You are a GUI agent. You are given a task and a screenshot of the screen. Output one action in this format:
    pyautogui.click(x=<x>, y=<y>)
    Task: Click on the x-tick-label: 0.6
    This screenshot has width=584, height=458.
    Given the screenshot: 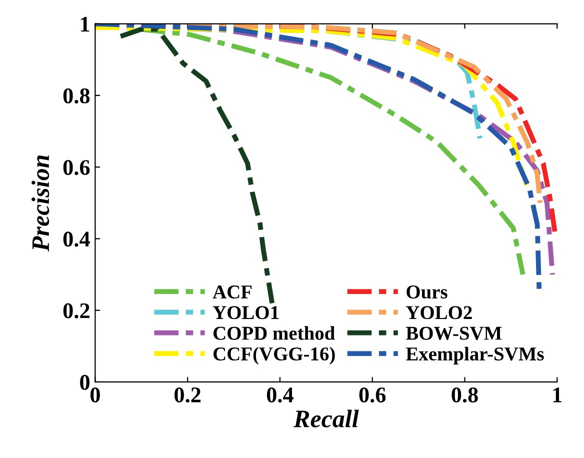 What is the action you would take?
    pyautogui.click(x=372, y=395)
    